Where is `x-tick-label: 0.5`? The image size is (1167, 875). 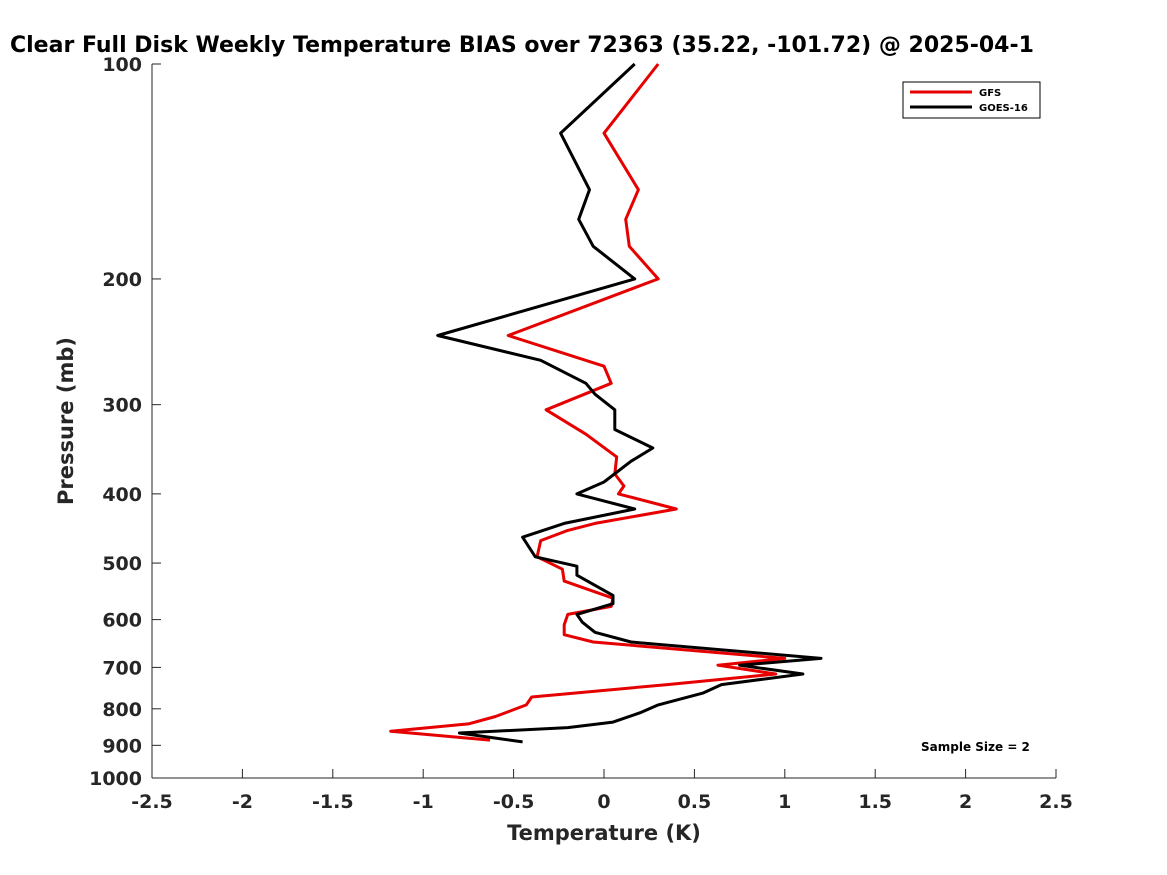 x-tick-label: 0.5 is located at coordinates (695, 802).